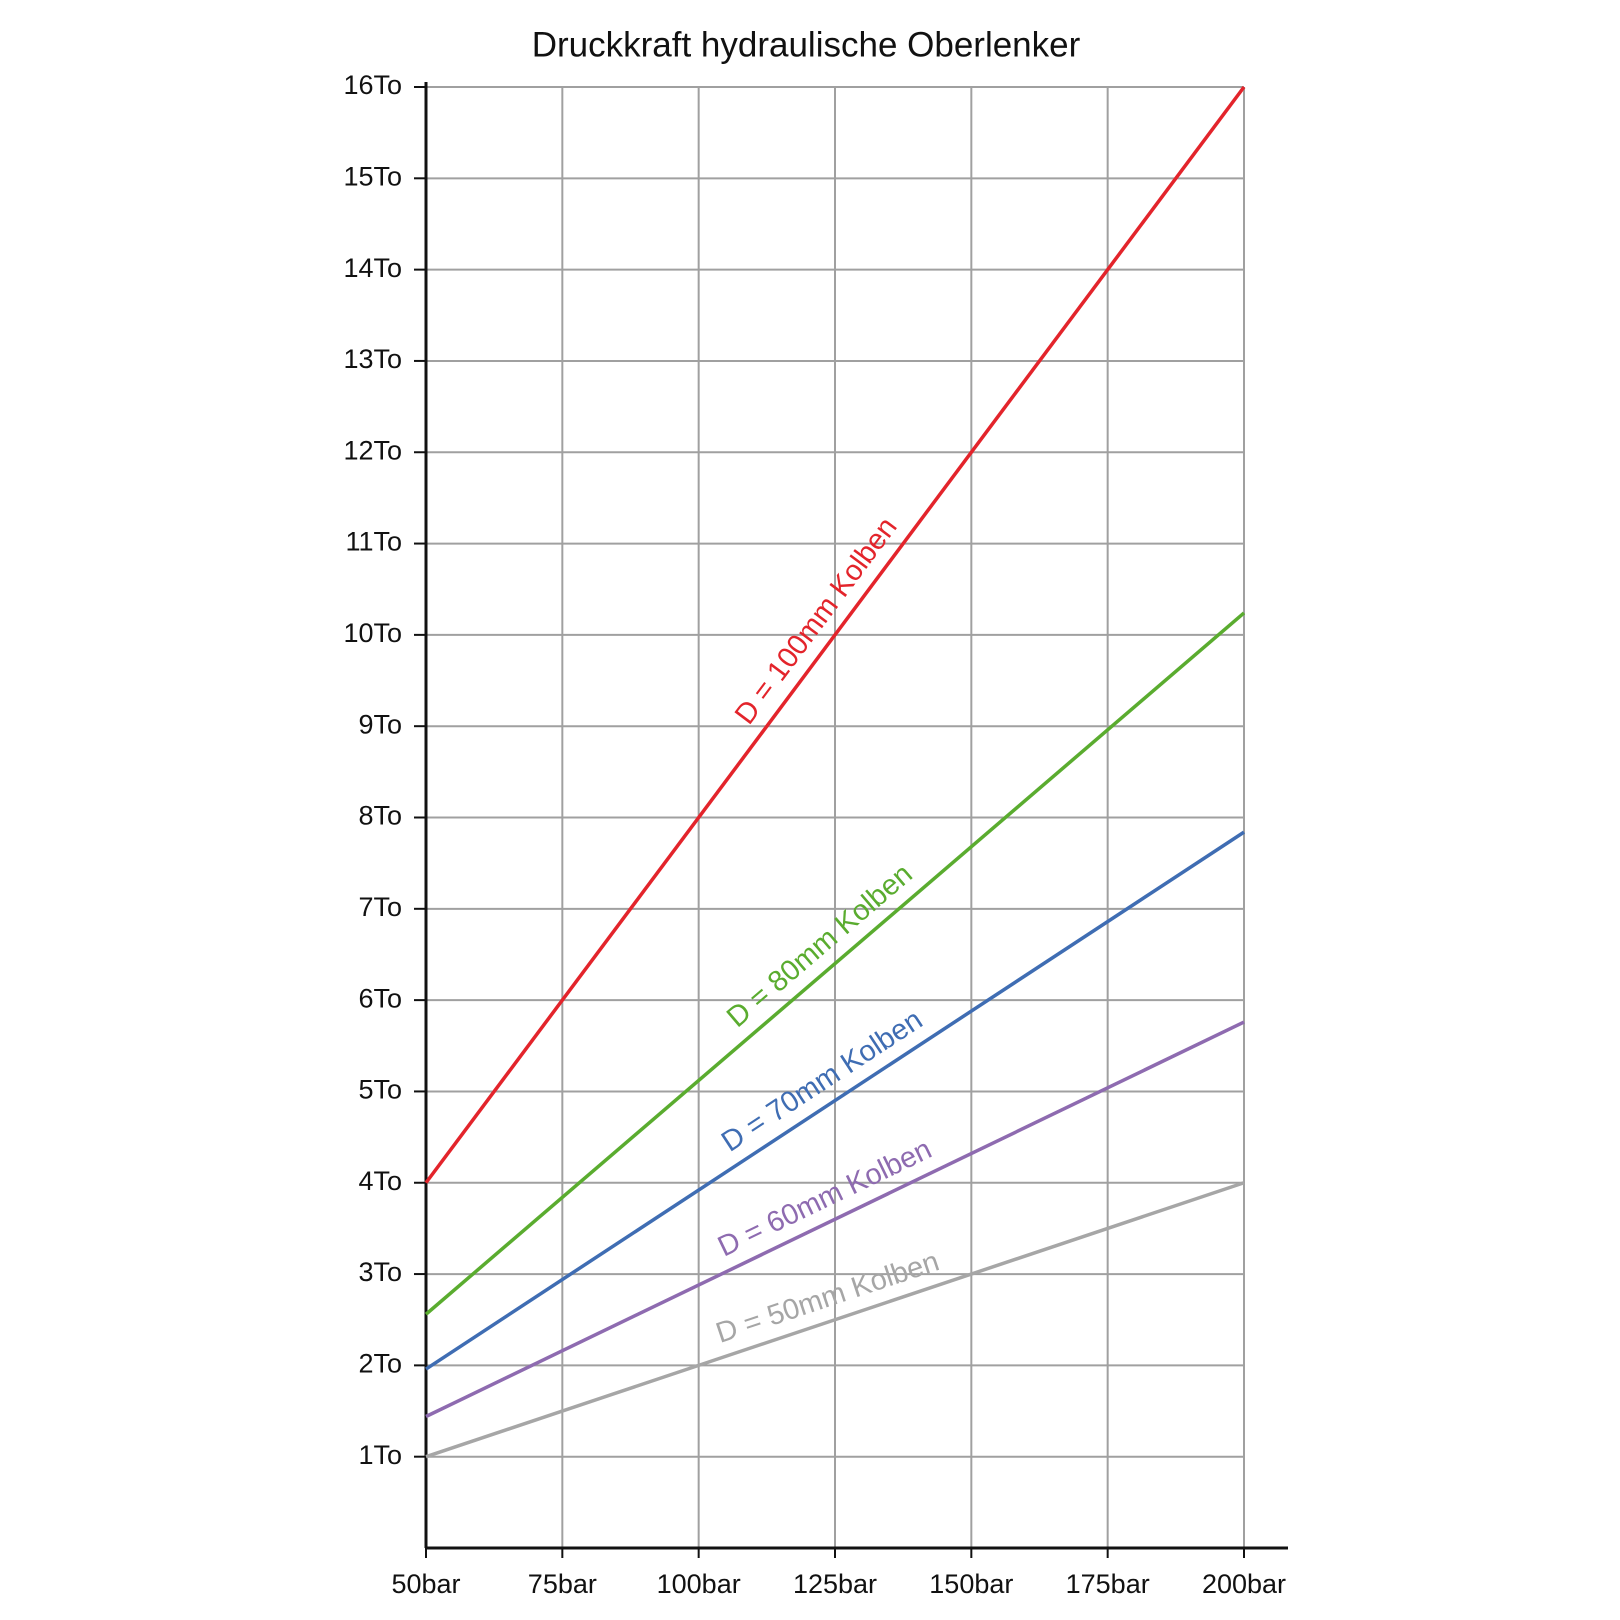  What do you see at coordinates (372, 85) in the screenshot?
I see `y-tick-label: 16To` at bounding box center [372, 85].